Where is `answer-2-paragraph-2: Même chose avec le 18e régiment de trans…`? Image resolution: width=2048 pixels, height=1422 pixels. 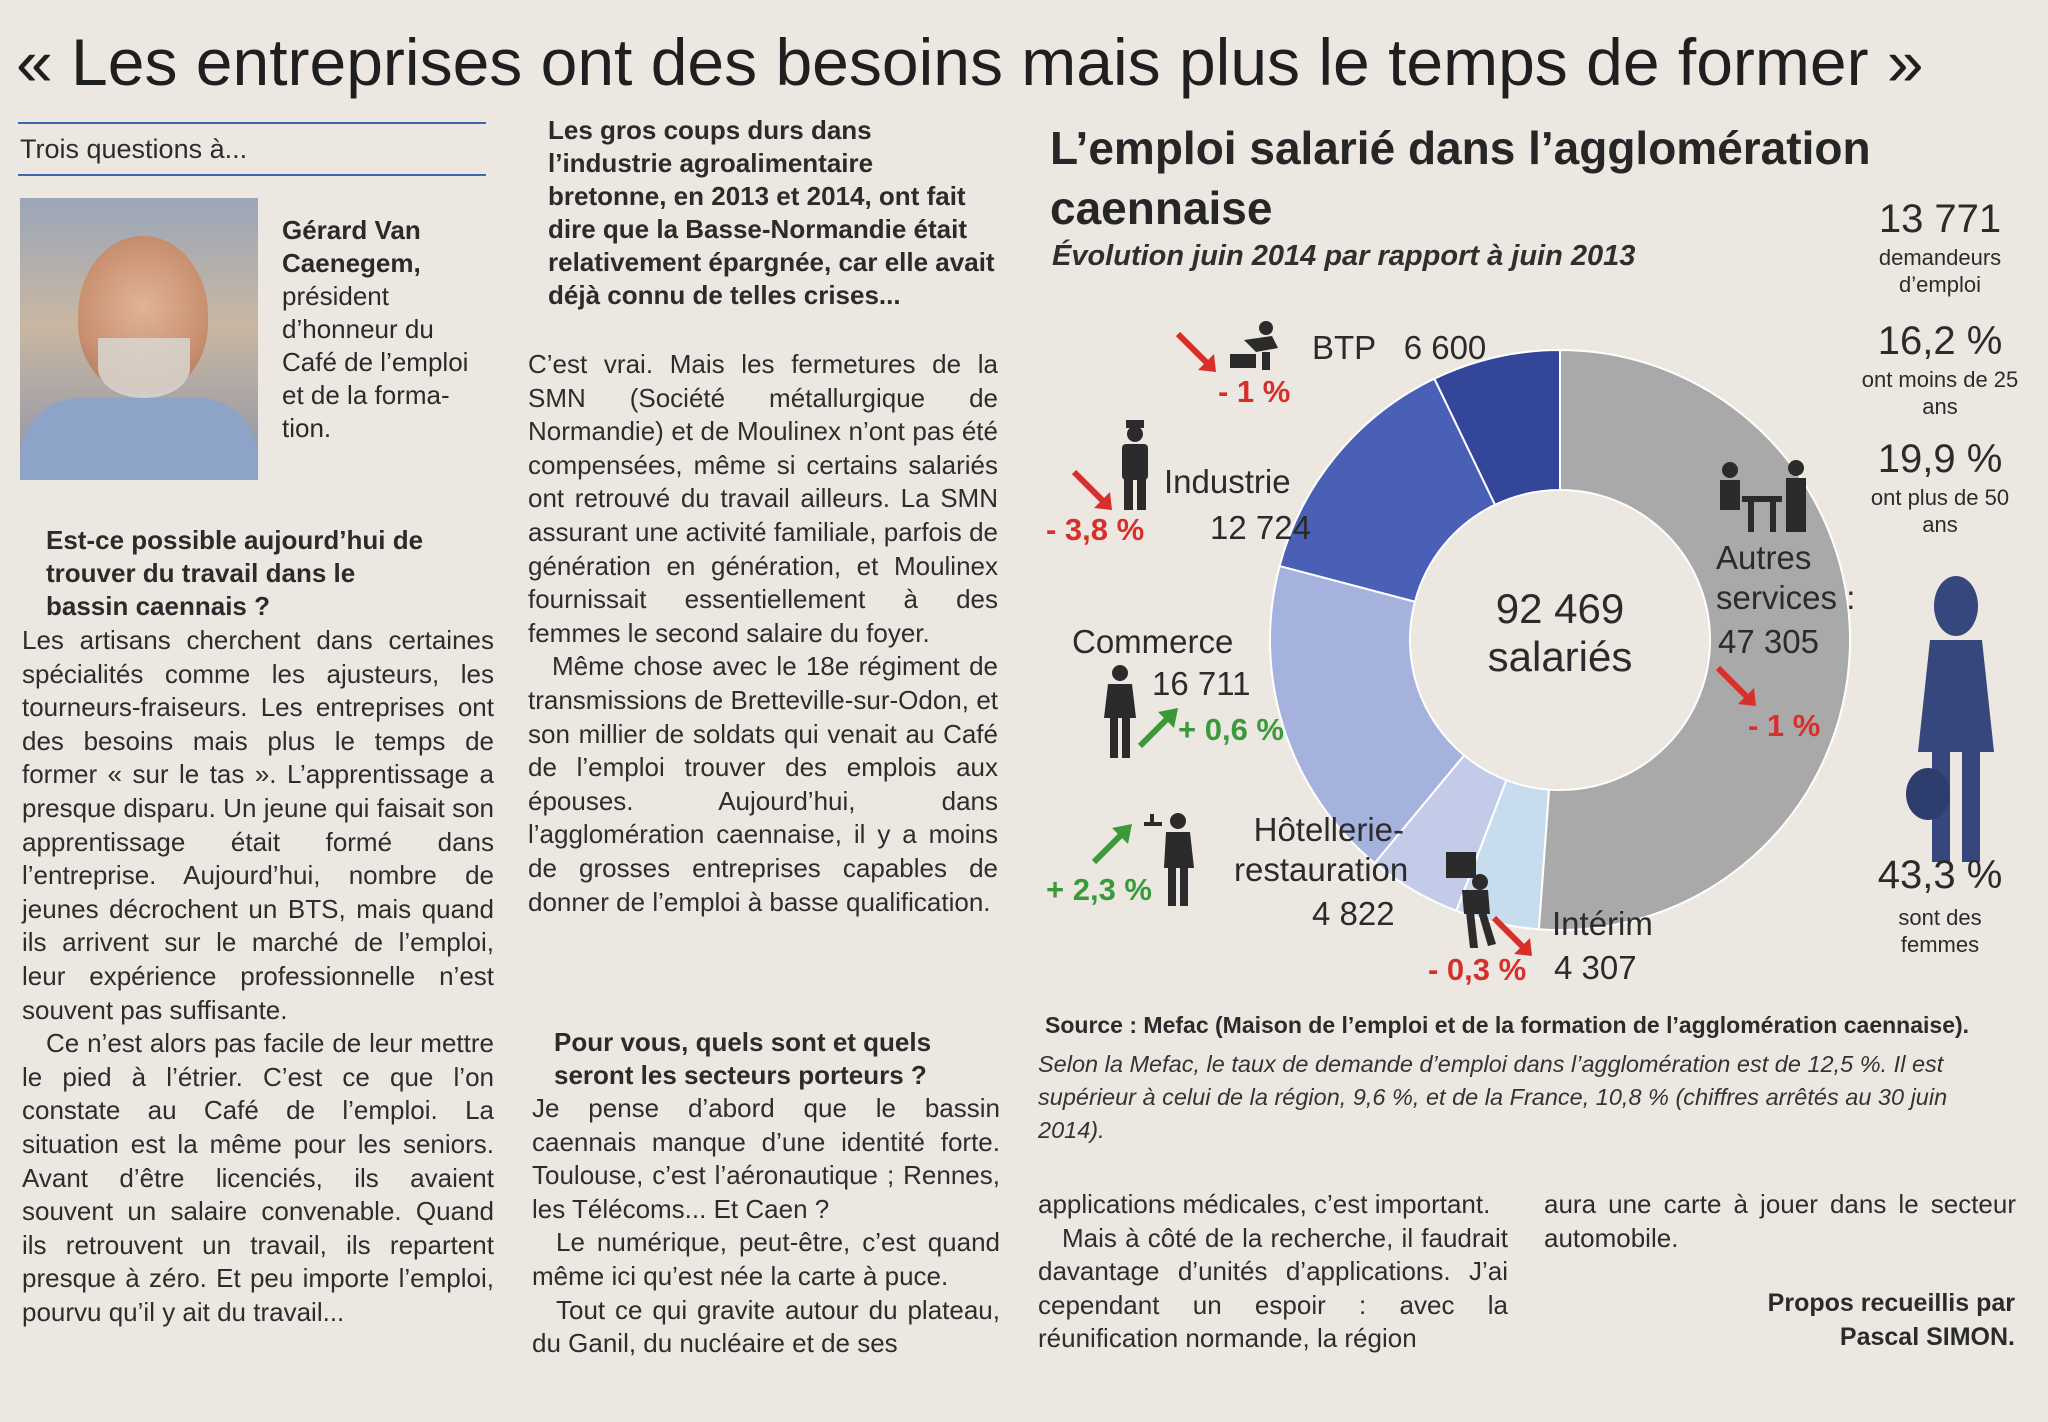
answer-2-paragraph-2: Même chose avec le 18e régiment de trans… is located at coordinates (763, 784).